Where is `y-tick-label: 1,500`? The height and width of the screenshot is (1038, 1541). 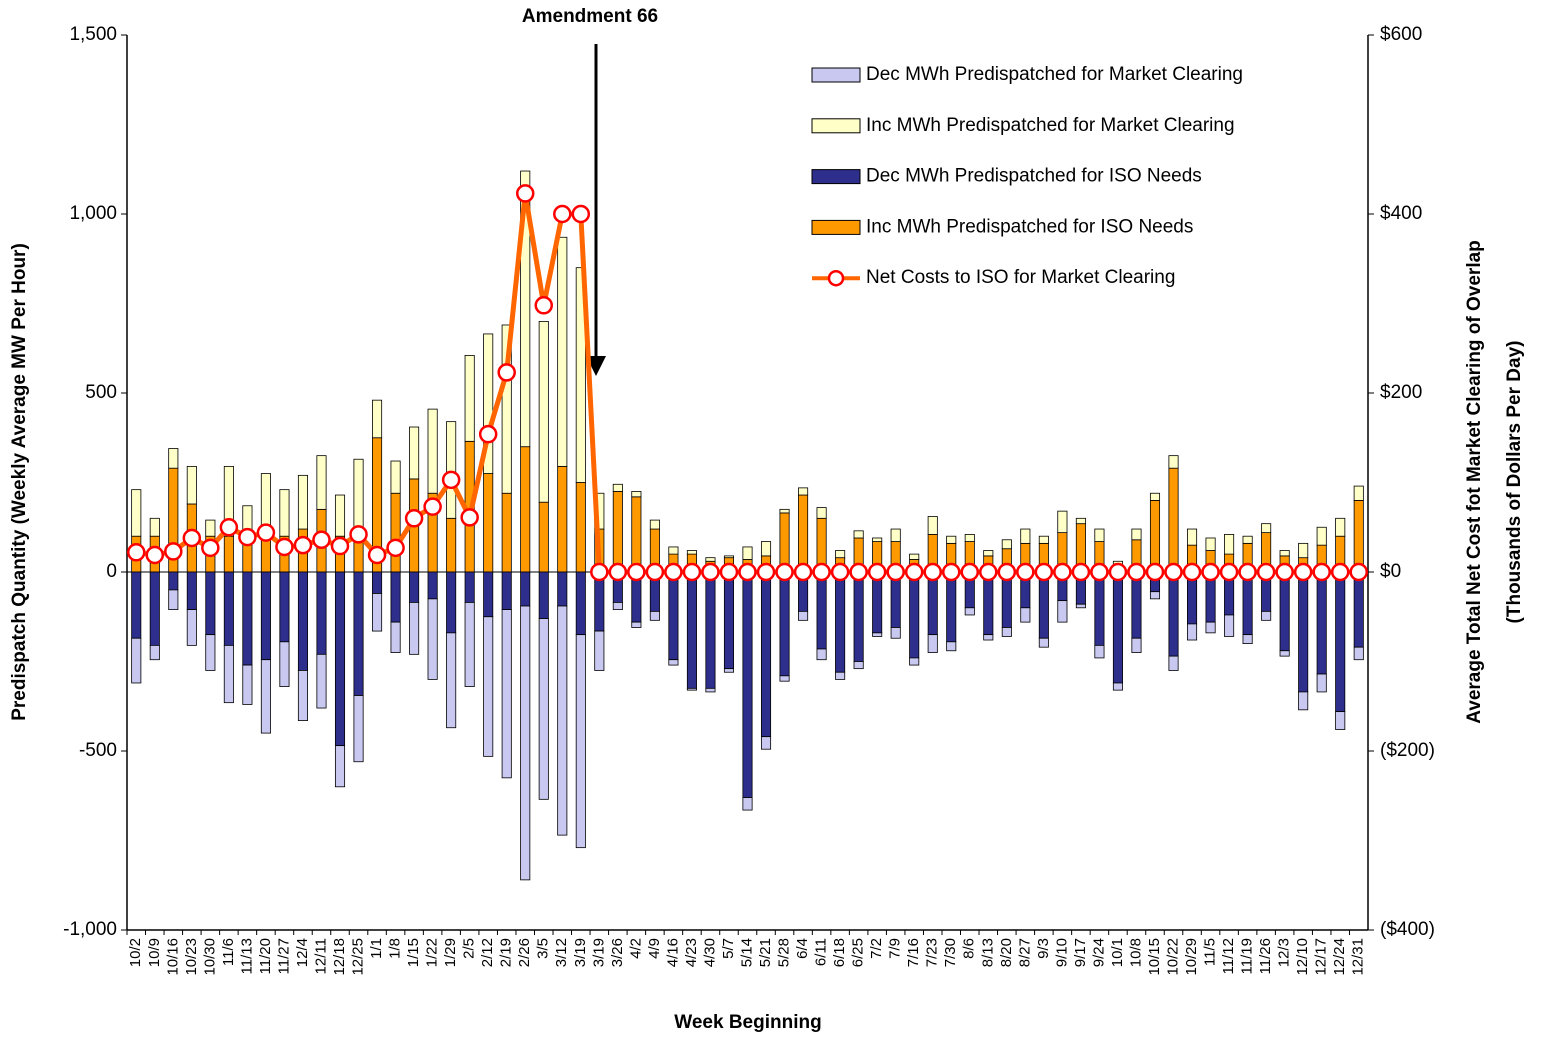 y-tick-label: 1,500 is located at coordinates (93, 34).